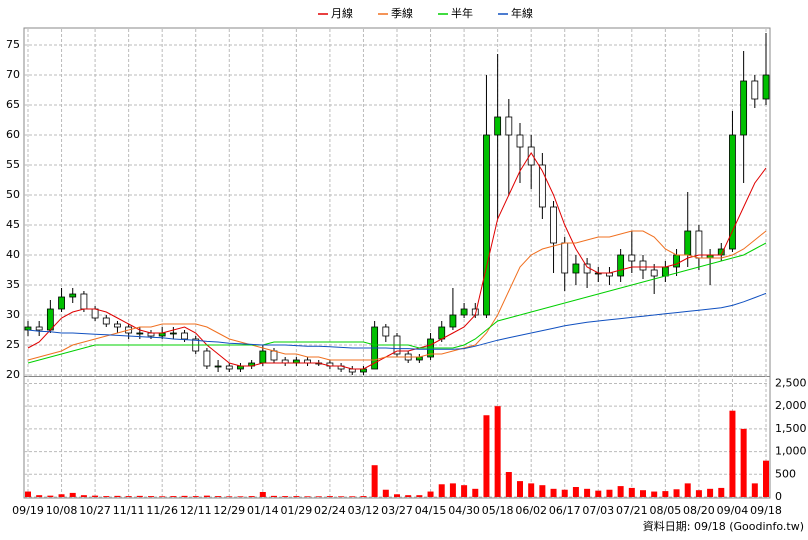 The image size is (808, 540). What do you see at coordinates (13, 344) in the screenshot?
I see `y-tick-label: 25` at bounding box center [13, 344].